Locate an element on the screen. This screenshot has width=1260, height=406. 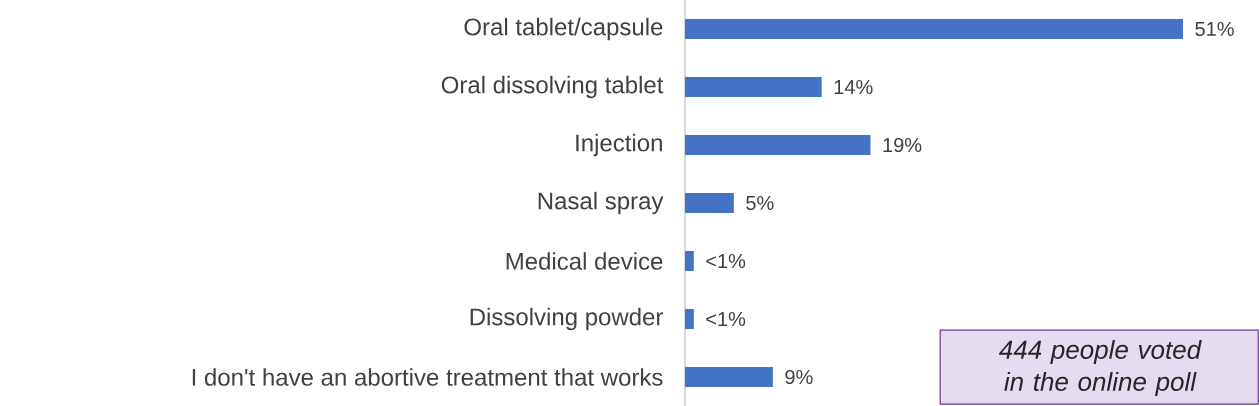
y-tick-label: Dissolving powder is located at coordinates (567, 319).